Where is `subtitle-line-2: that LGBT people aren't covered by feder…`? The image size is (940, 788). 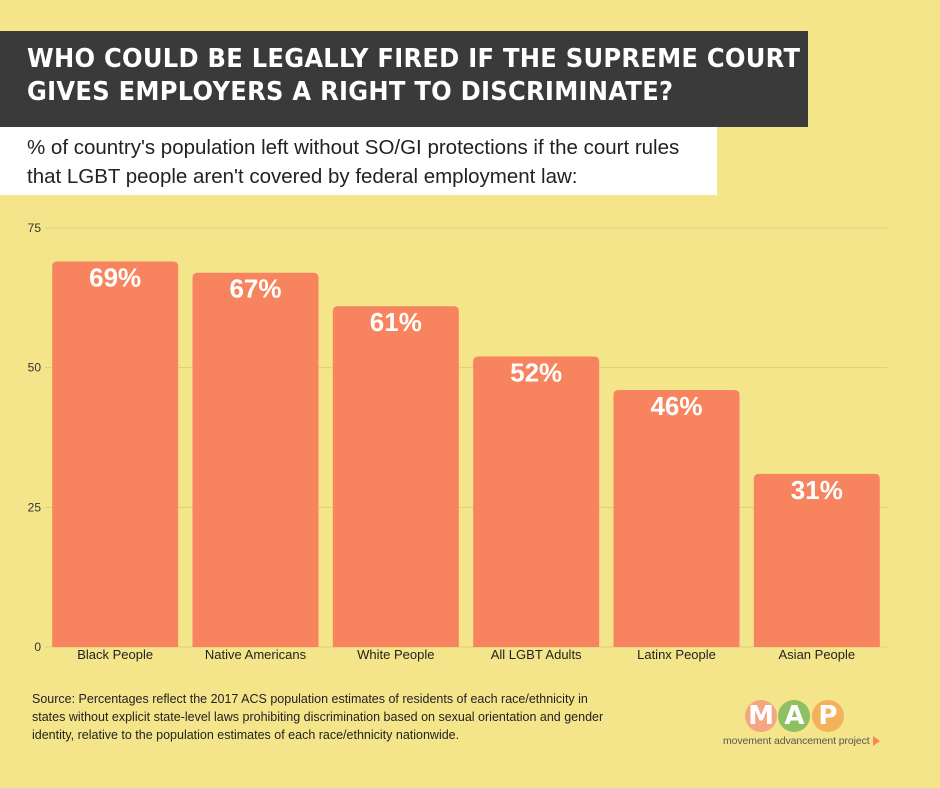
subtitle-line-2: that LGBT people aren't covered by feder… is located at coordinates (302, 176).